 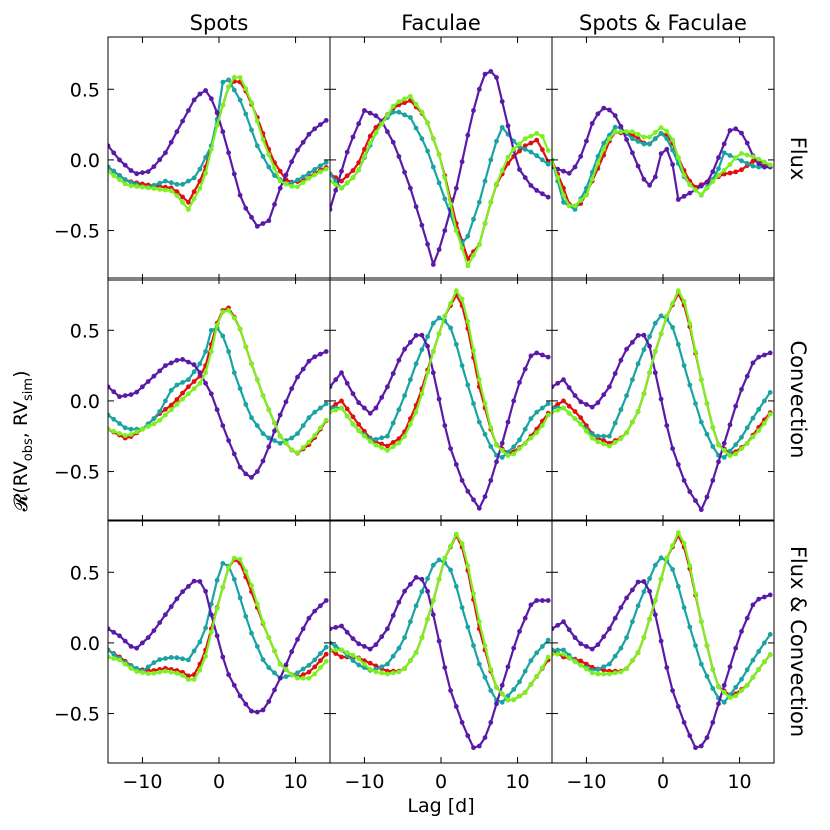 What do you see at coordinates (21, 373) in the screenshot?
I see `y-axis-label-end: )` at bounding box center [21, 373].